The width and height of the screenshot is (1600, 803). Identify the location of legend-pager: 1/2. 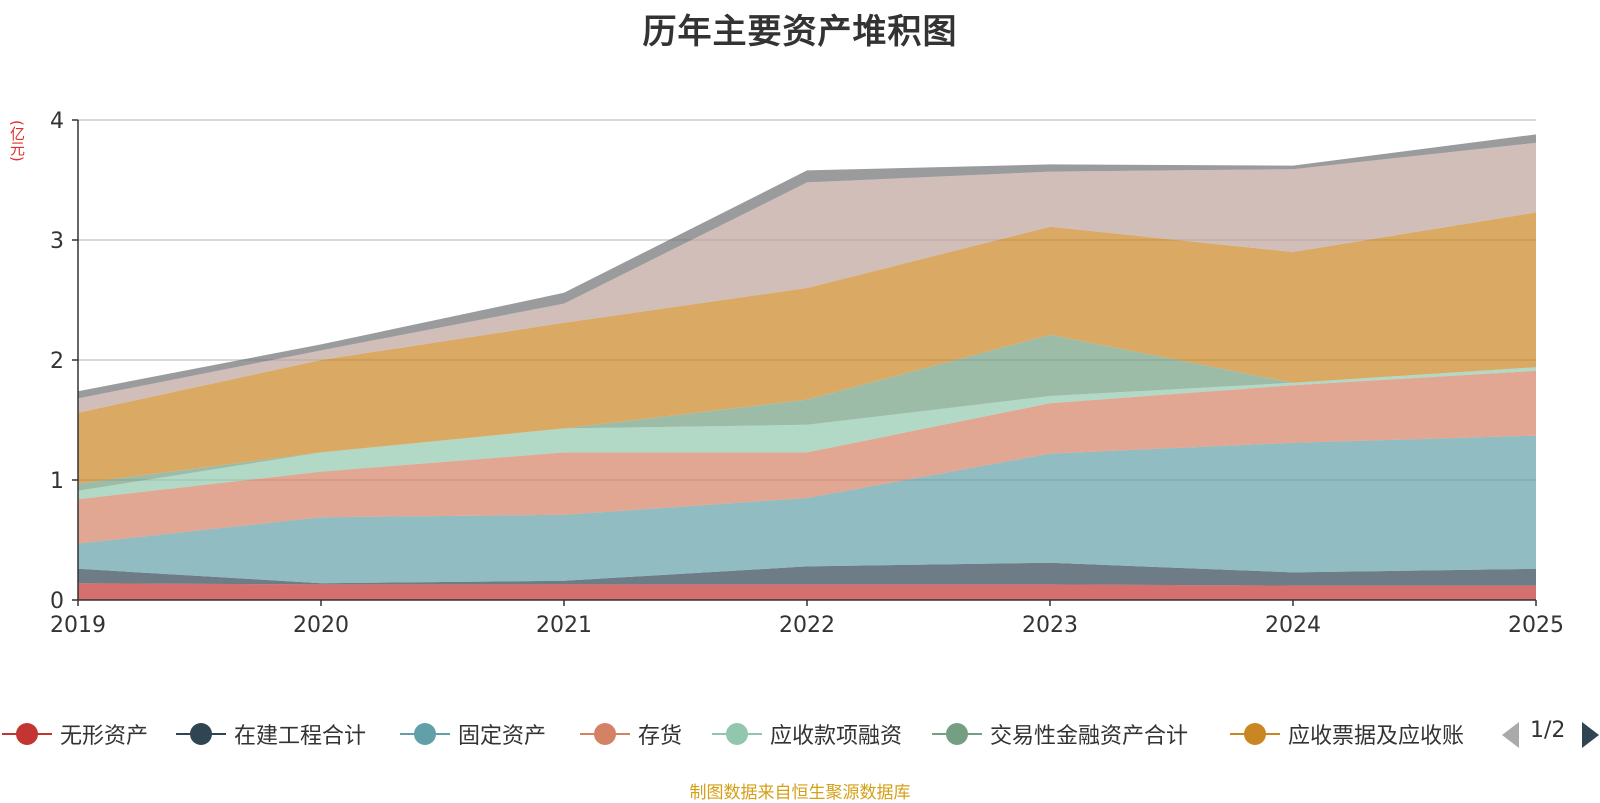
(1550, 734).